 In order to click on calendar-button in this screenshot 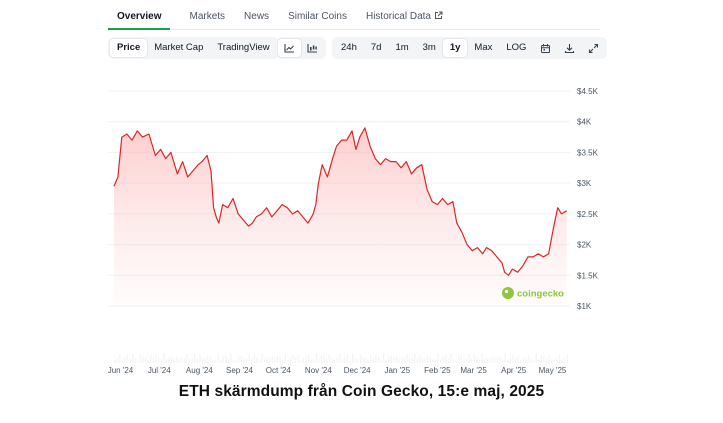, I will do `click(545, 48)`.